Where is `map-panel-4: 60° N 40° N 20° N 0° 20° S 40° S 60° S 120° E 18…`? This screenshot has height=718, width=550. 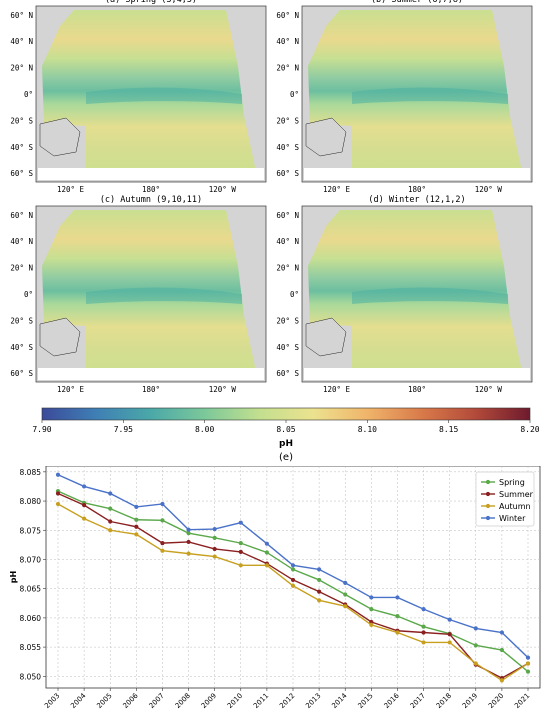
map-panel-4: 60° N 40° N 20° N 0° 20° S 40° S 60° S 120° E 18… is located at coordinates (404, 294).